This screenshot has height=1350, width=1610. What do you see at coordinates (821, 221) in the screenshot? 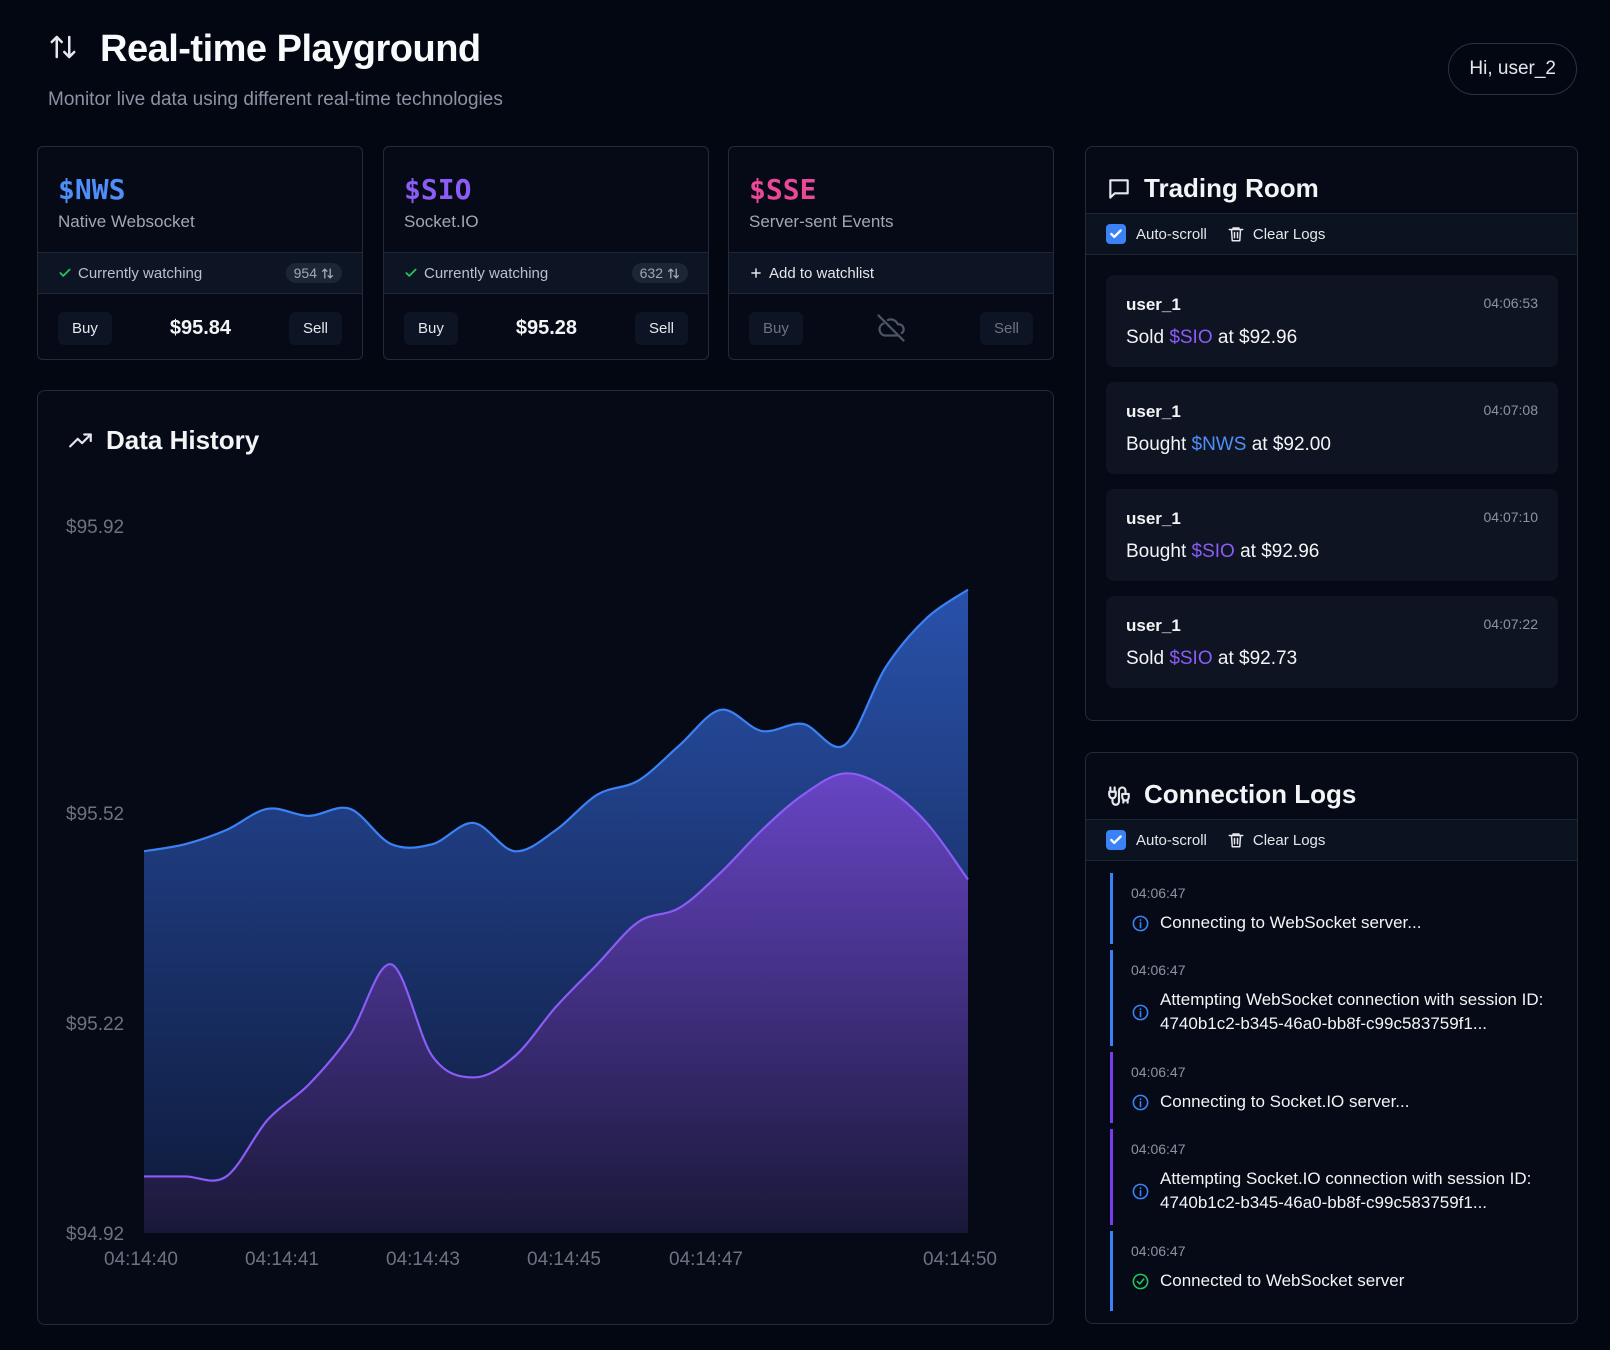
I see `ticker-name: Server-sent Events` at bounding box center [821, 221].